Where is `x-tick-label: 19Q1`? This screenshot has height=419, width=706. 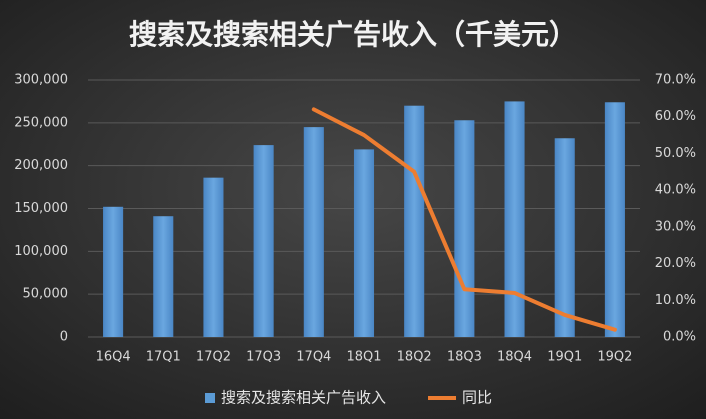 x-tick-label: 19Q1 is located at coordinates (564, 357).